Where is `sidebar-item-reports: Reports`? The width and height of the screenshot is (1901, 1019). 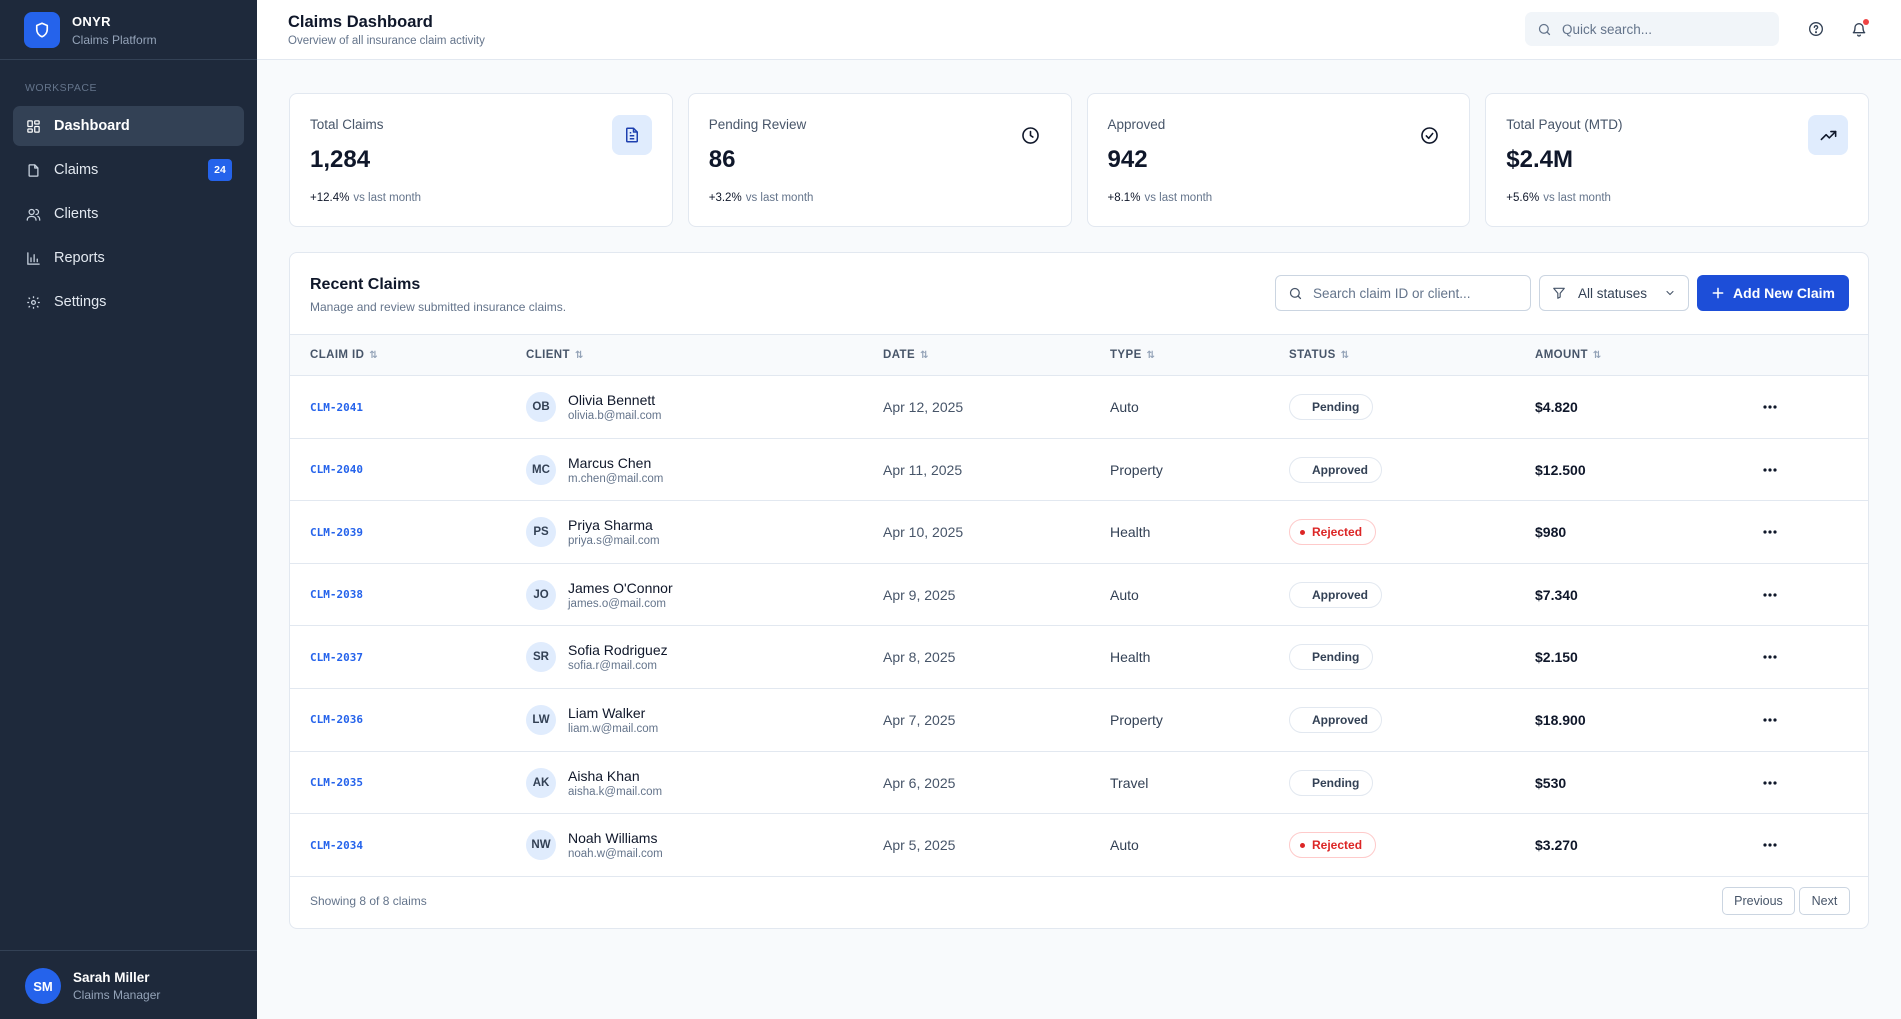 sidebar-item-reports: Reports is located at coordinates (128, 258).